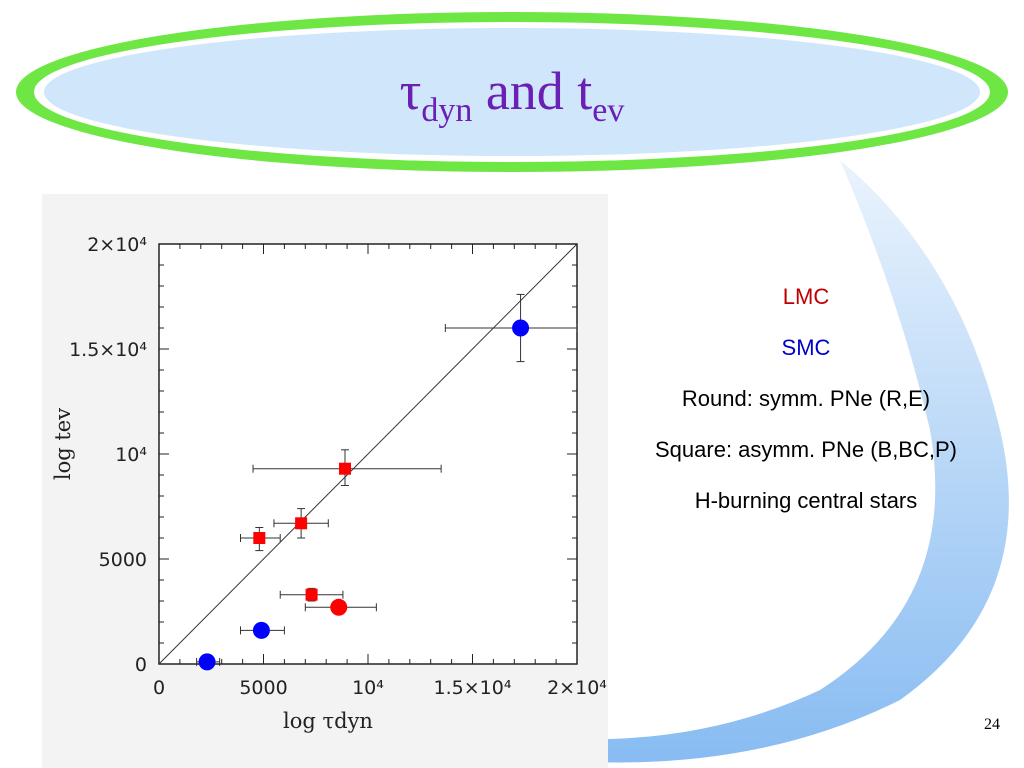  Describe the element at coordinates (410, 91) in the screenshot. I see `title-tau: τ` at that location.